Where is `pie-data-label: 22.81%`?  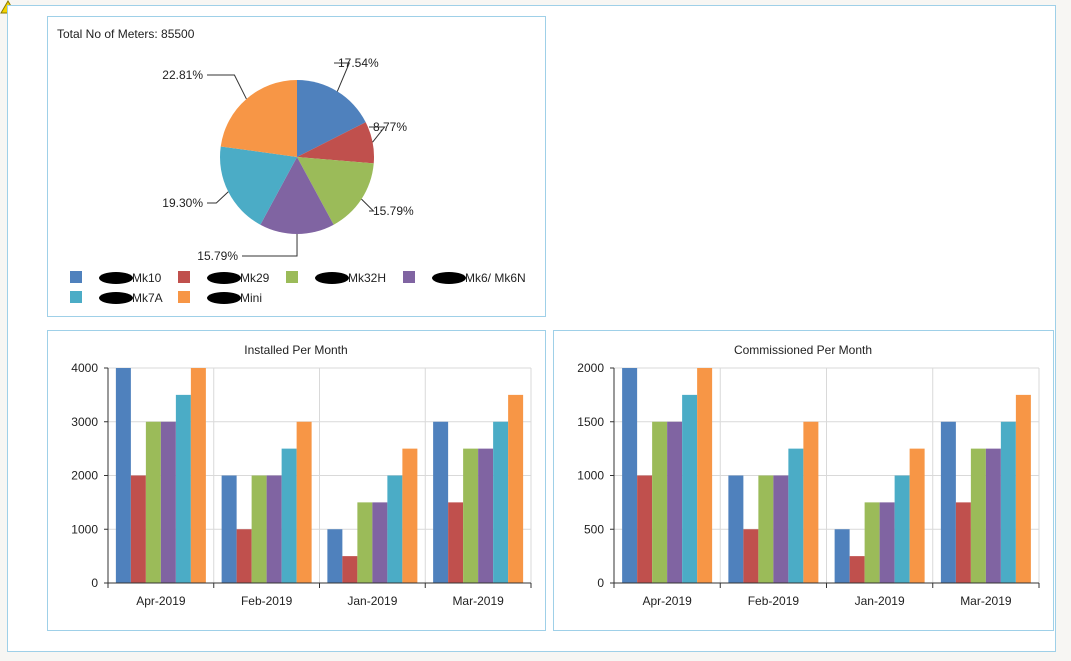 pie-data-label: 22.81% is located at coordinates (182, 75).